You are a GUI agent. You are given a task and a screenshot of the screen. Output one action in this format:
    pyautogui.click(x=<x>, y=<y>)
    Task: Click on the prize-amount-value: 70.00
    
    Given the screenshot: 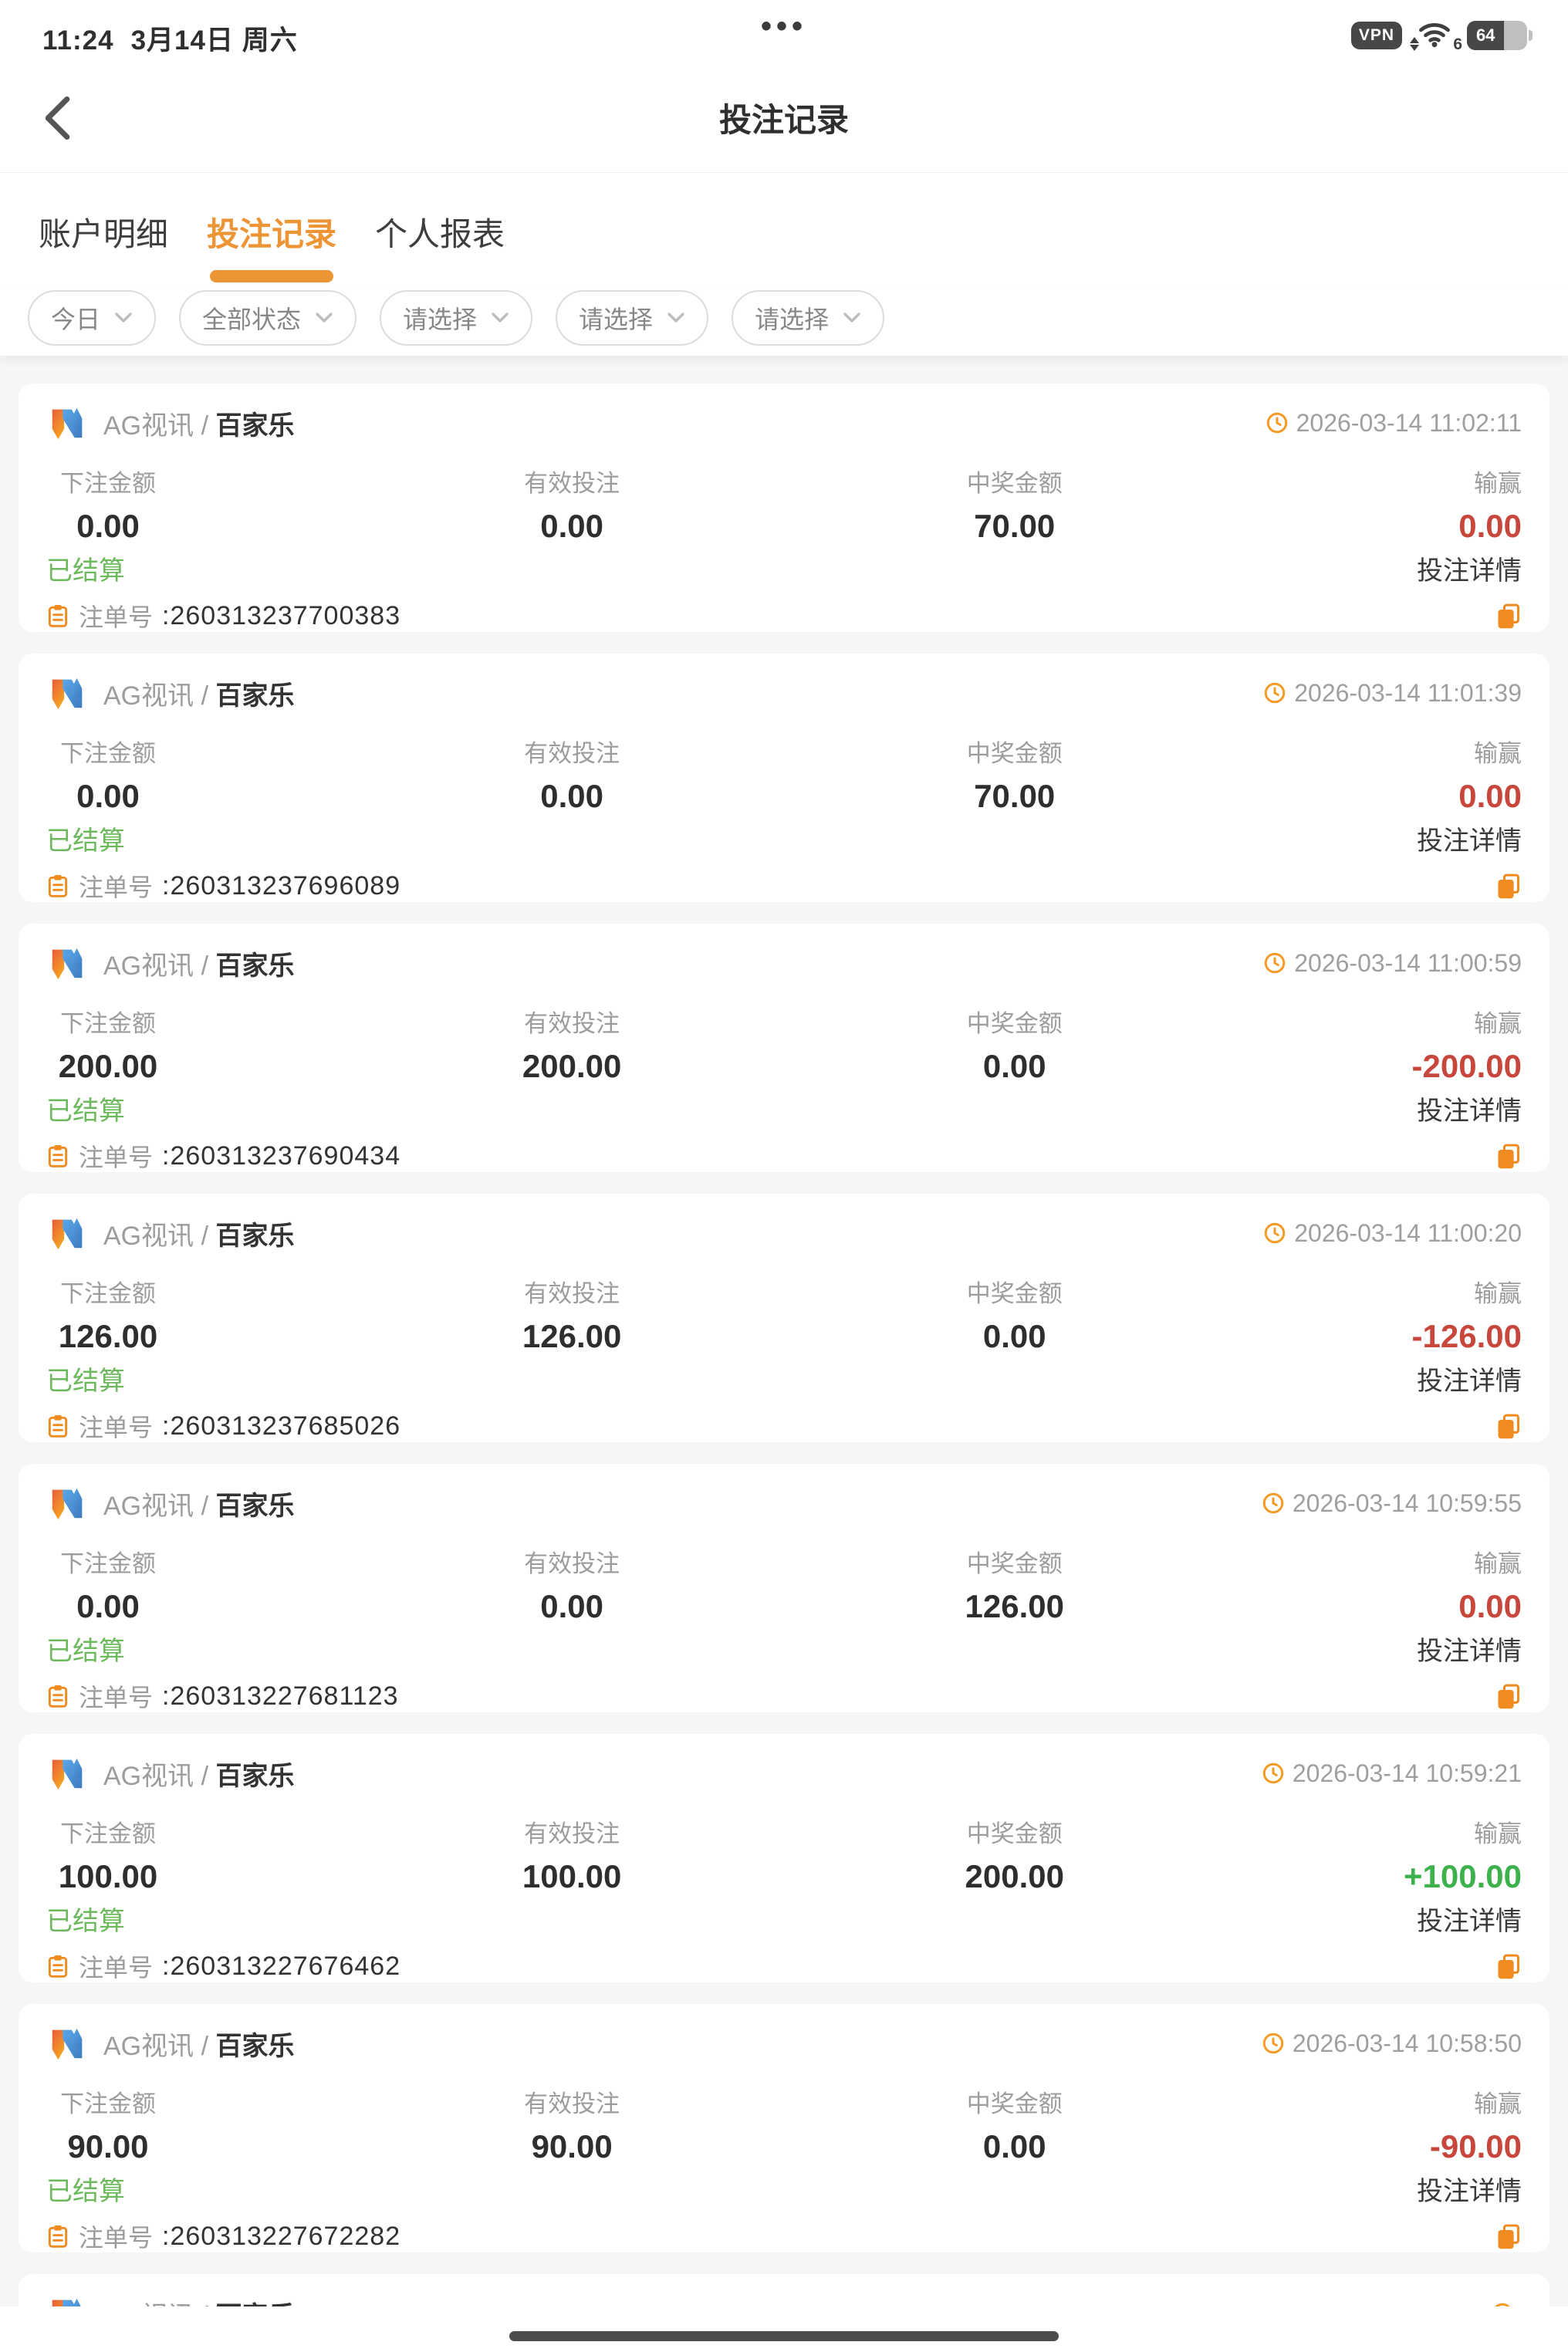 What is the action you would take?
    pyautogui.click(x=1015, y=526)
    